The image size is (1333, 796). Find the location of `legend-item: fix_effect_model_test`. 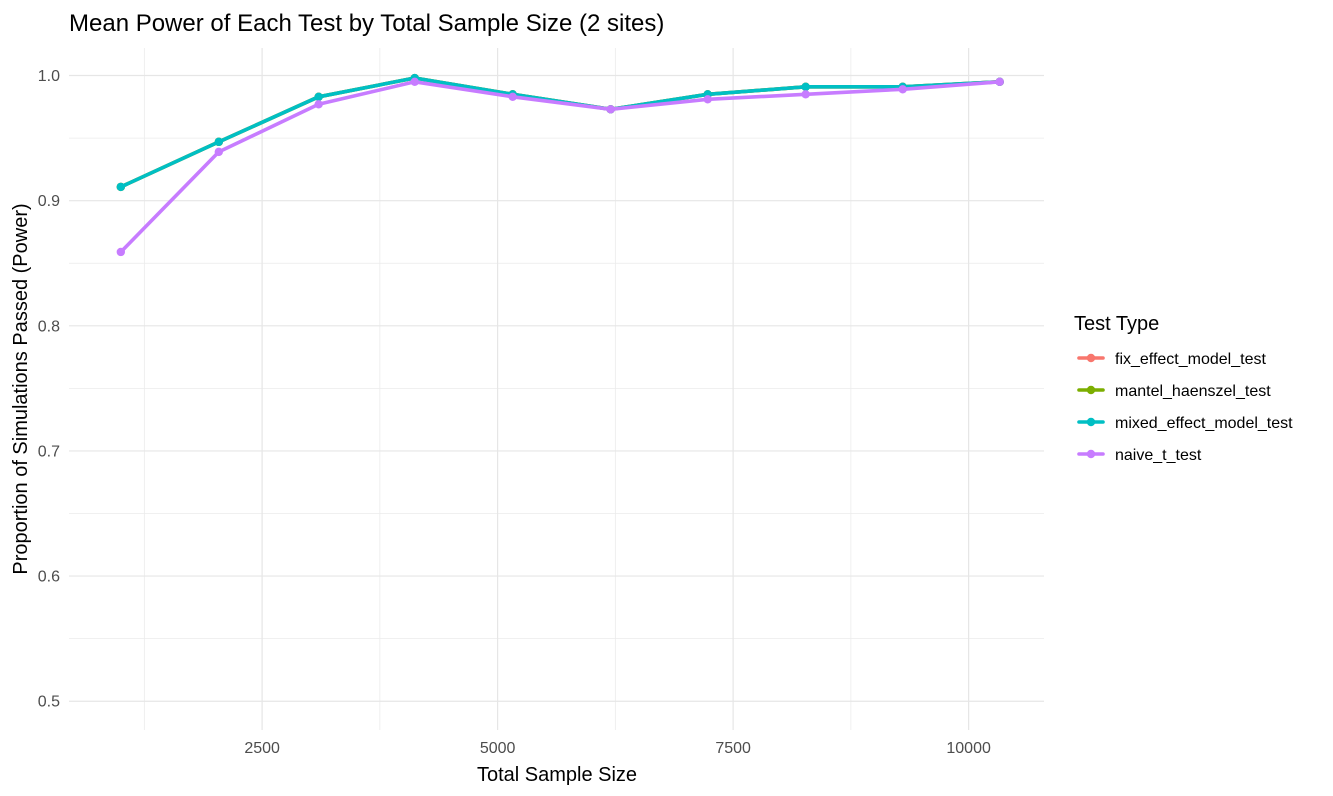

legend-item: fix_effect_model_test is located at coordinates (1171, 359).